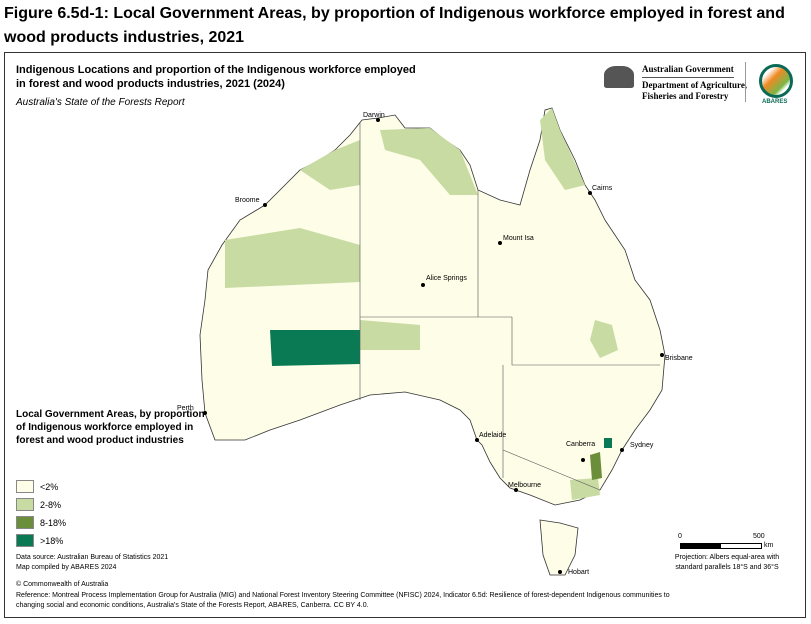 The height and width of the screenshot is (624, 811). What do you see at coordinates (578, 572) in the screenshot?
I see `city-label: Hobart` at bounding box center [578, 572].